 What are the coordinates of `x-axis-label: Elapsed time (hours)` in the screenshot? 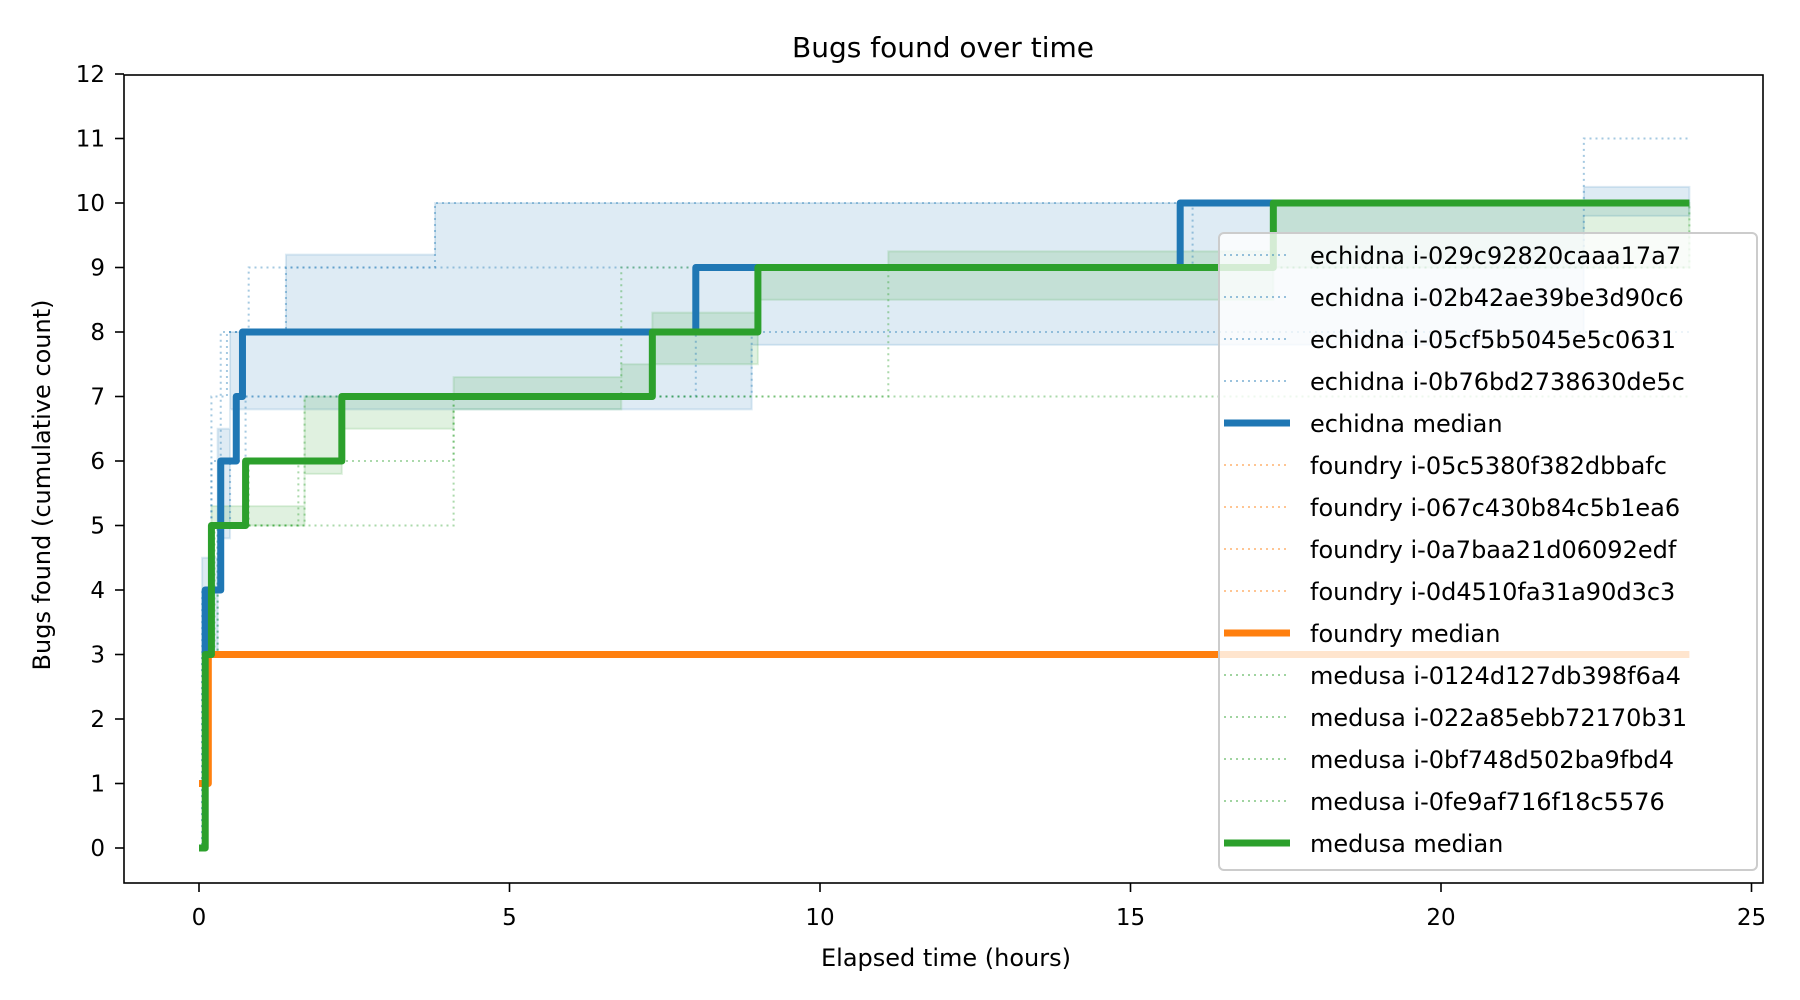 It's located at (946, 958).